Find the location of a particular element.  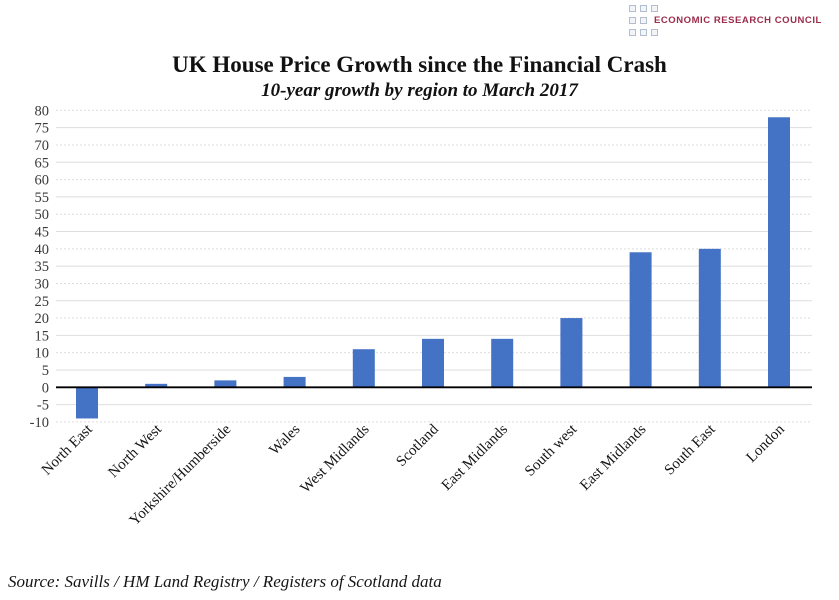

x-axis-label: South East is located at coordinates (691, 450).